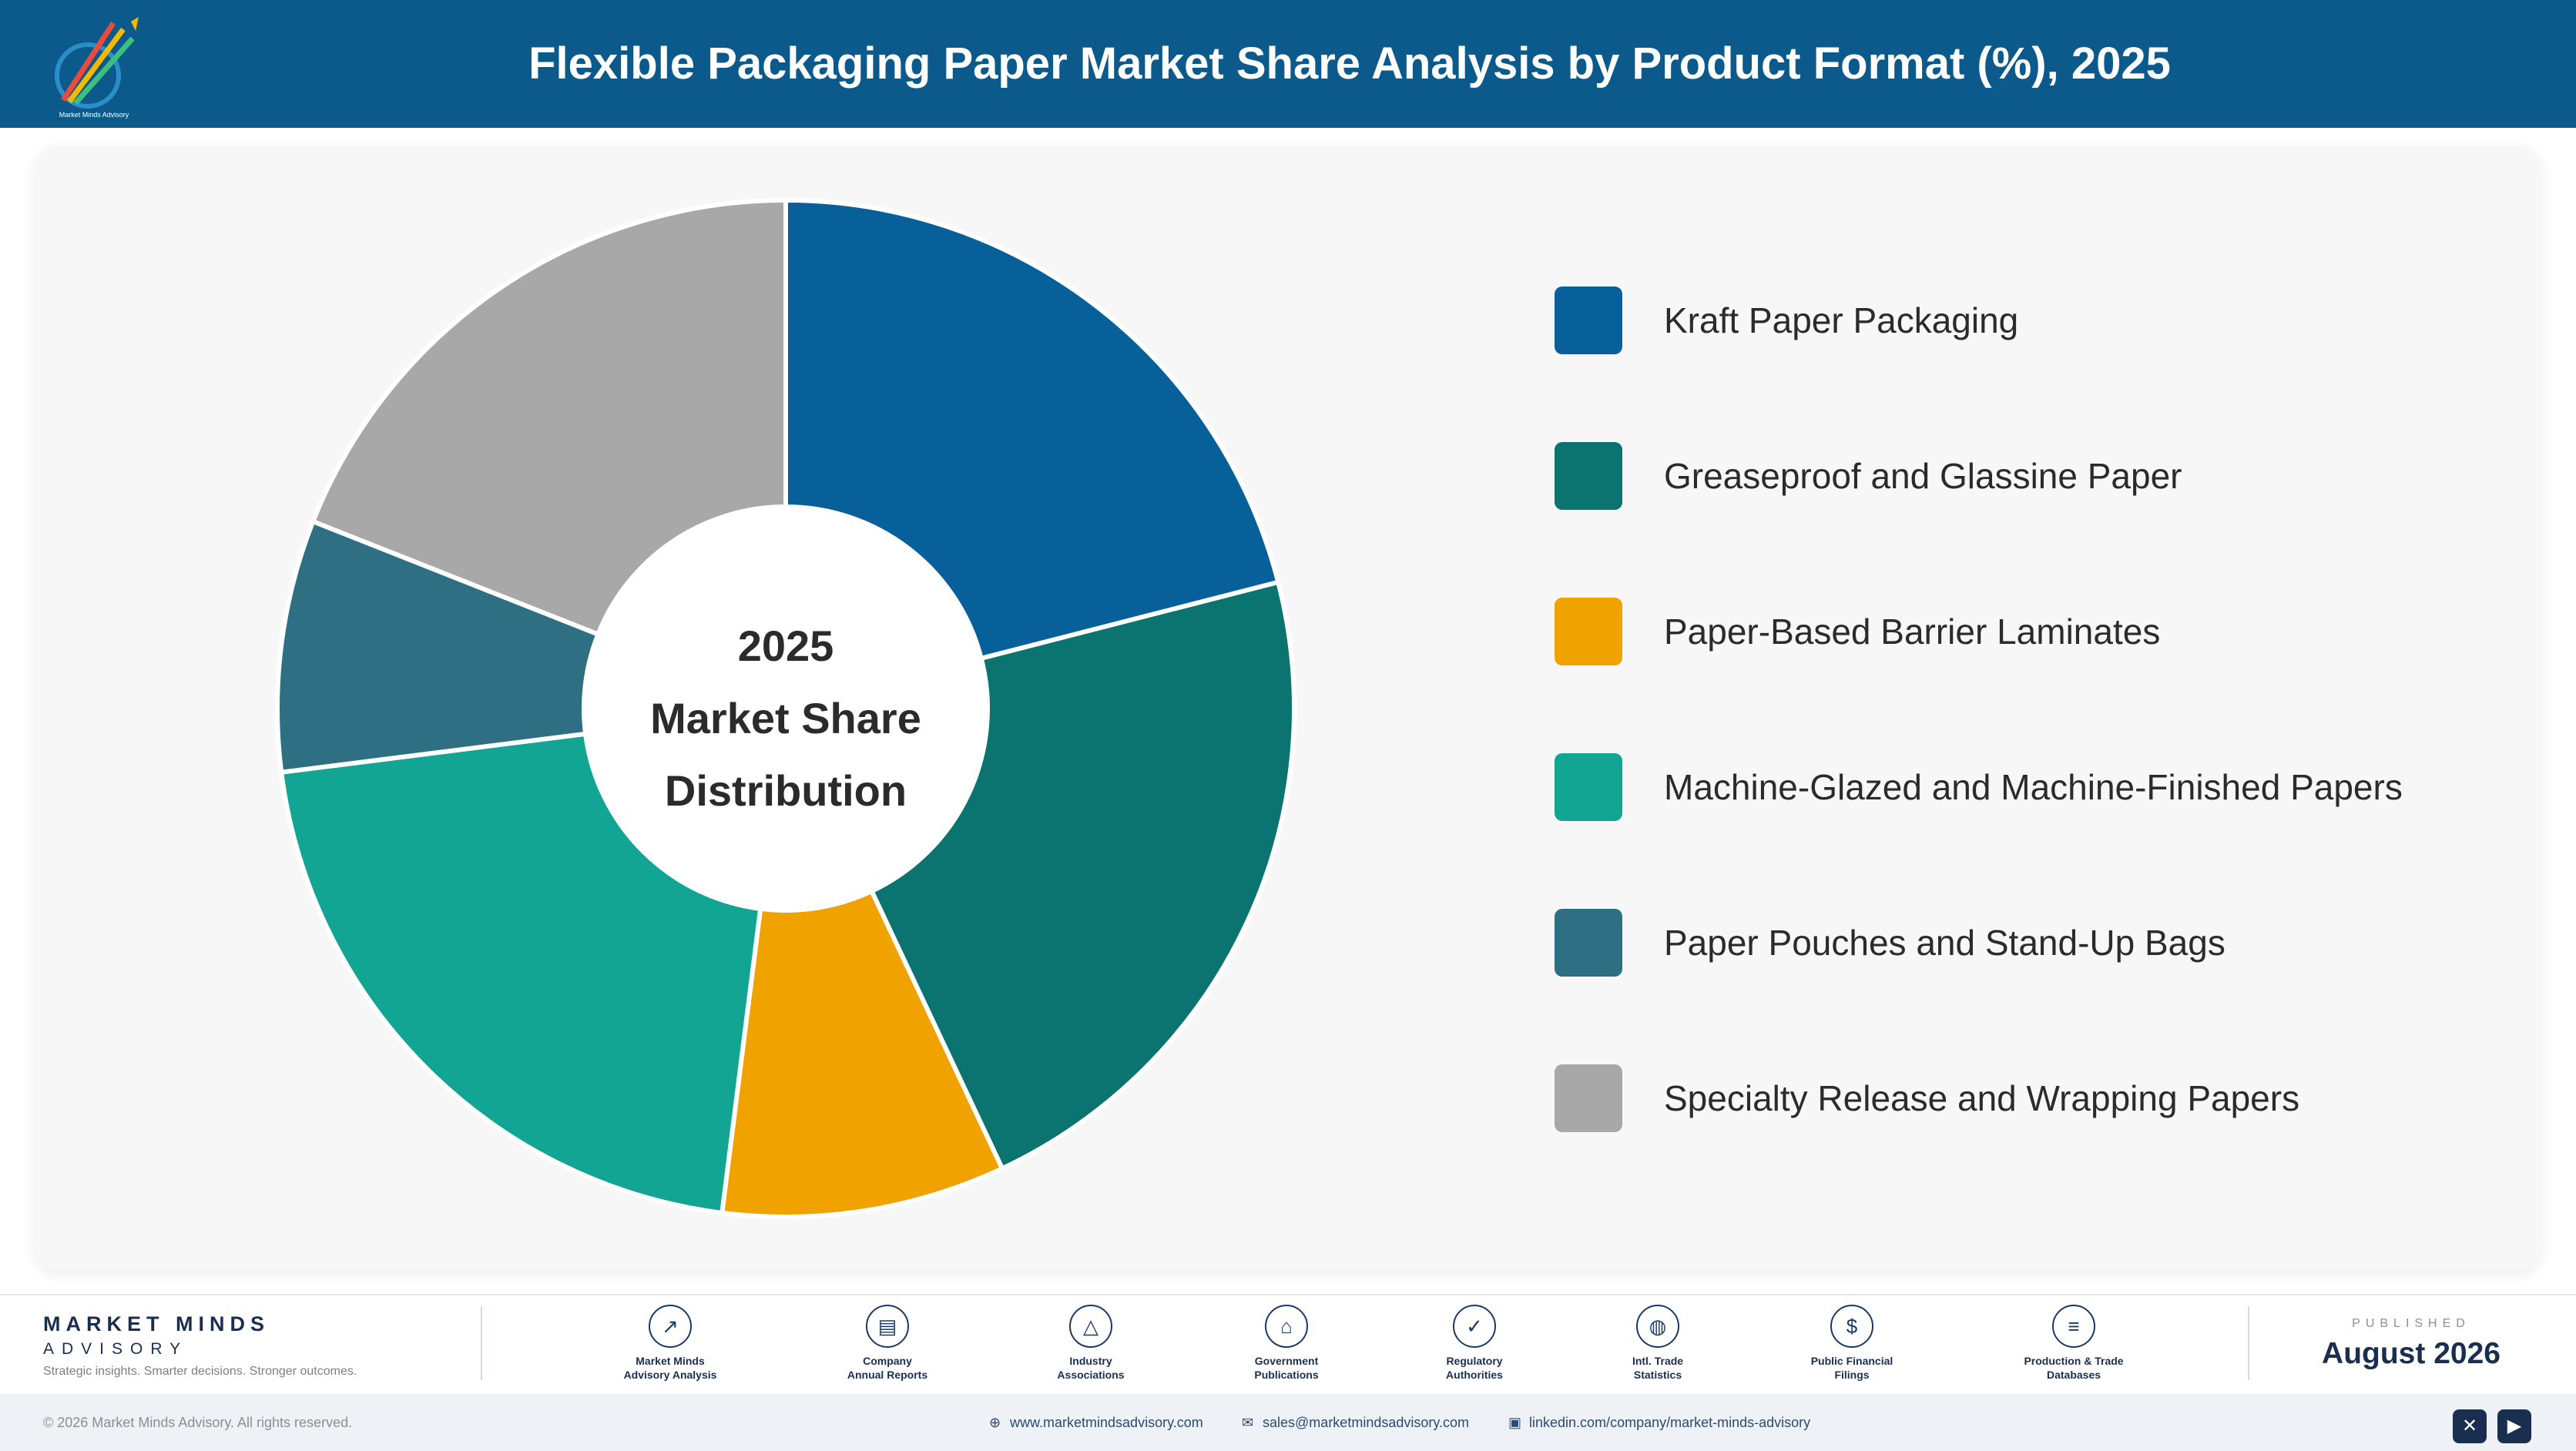 This screenshot has width=2576, height=1451. I want to click on donut-center-label: Market Share, so click(785, 718).